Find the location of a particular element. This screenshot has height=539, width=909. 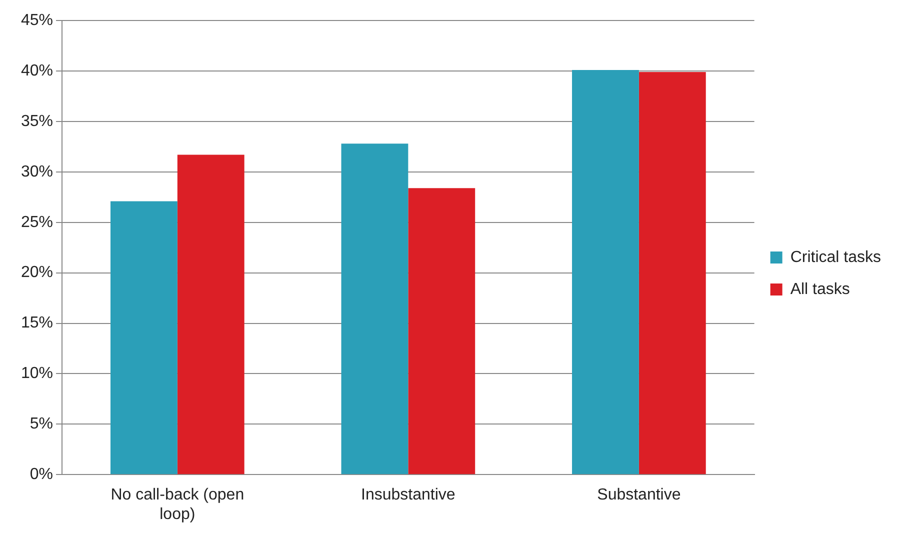

legend-label: Critical tasks is located at coordinates (836, 257).